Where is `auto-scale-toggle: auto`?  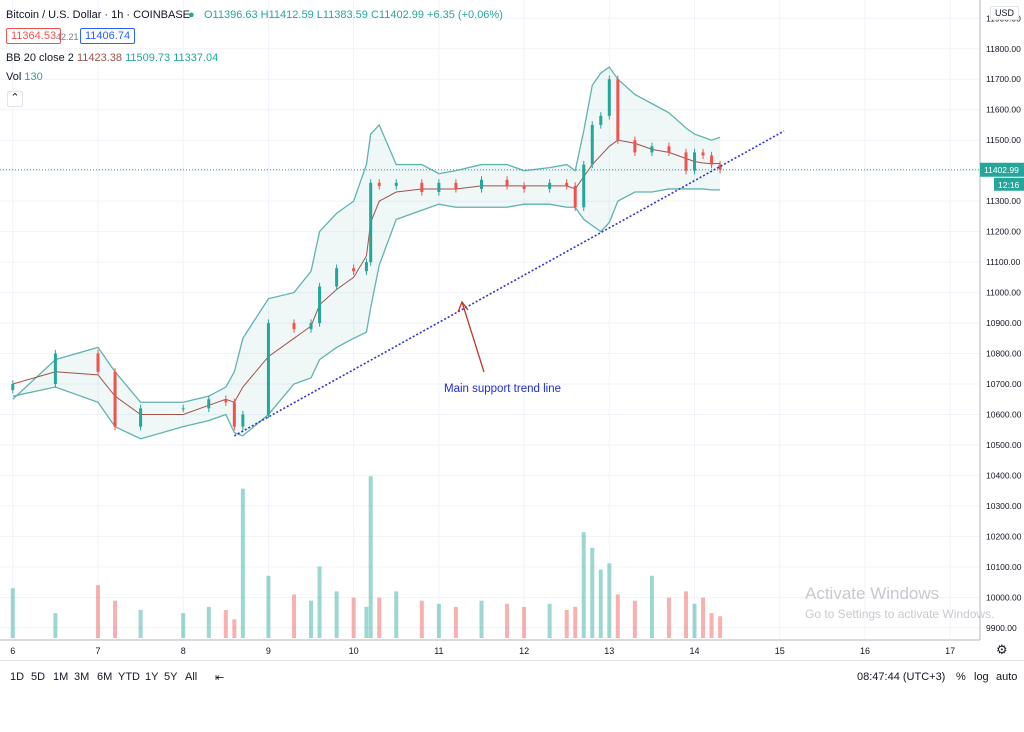
auto-scale-toggle: auto is located at coordinates (1007, 677).